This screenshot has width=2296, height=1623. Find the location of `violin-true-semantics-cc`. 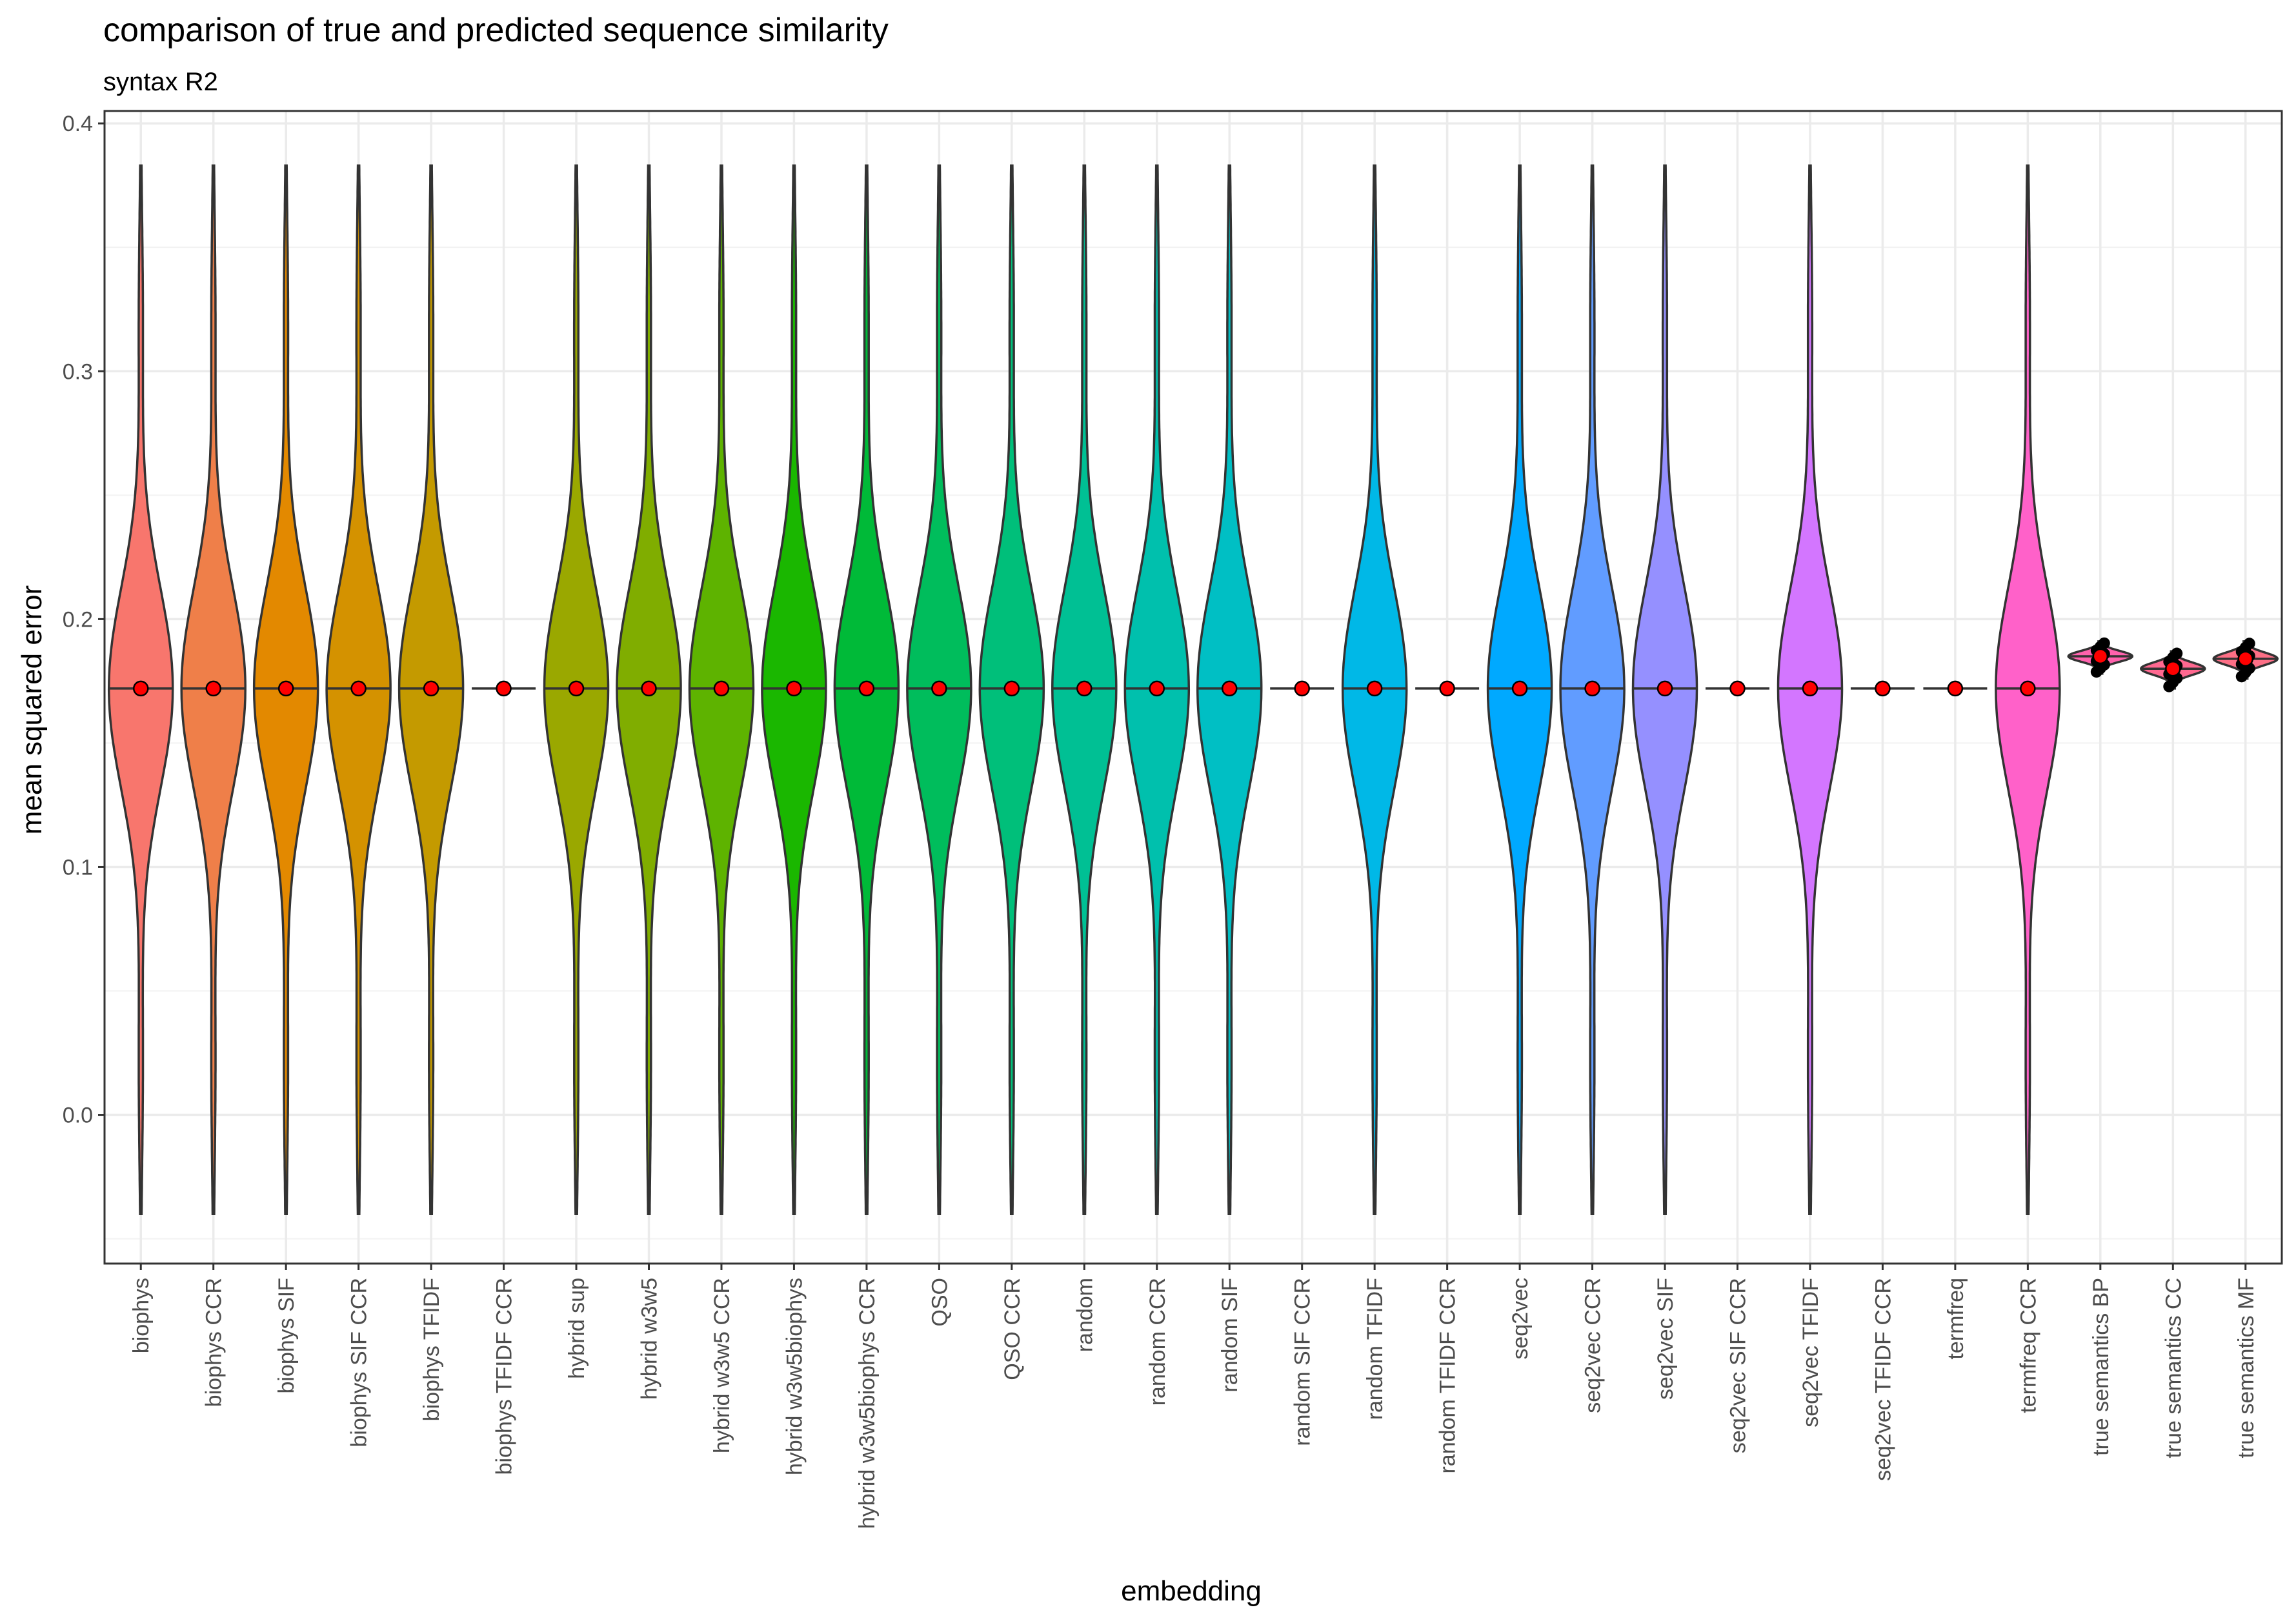

violin-true-semantics-cc is located at coordinates (2173, 669).